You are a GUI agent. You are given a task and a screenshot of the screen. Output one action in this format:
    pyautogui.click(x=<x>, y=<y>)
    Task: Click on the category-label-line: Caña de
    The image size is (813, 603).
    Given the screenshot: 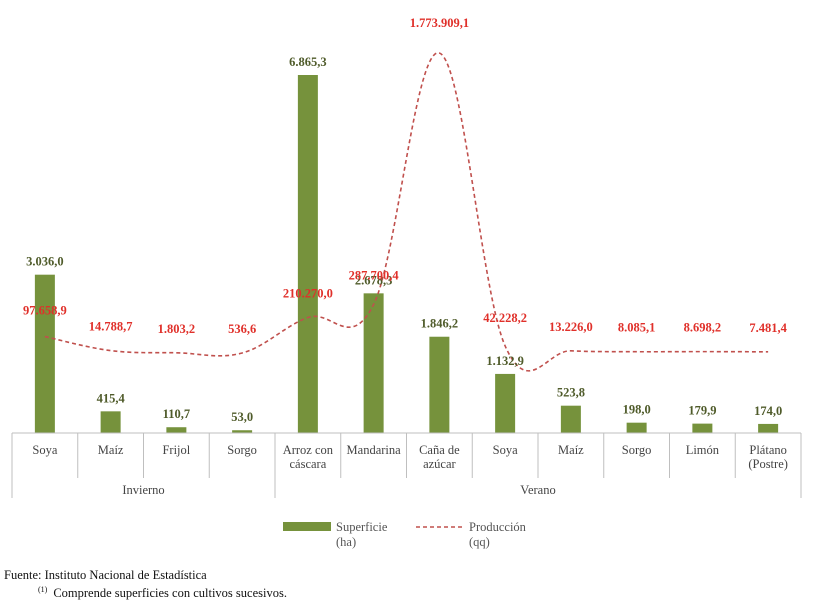 What is the action you would take?
    pyautogui.click(x=439, y=450)
    